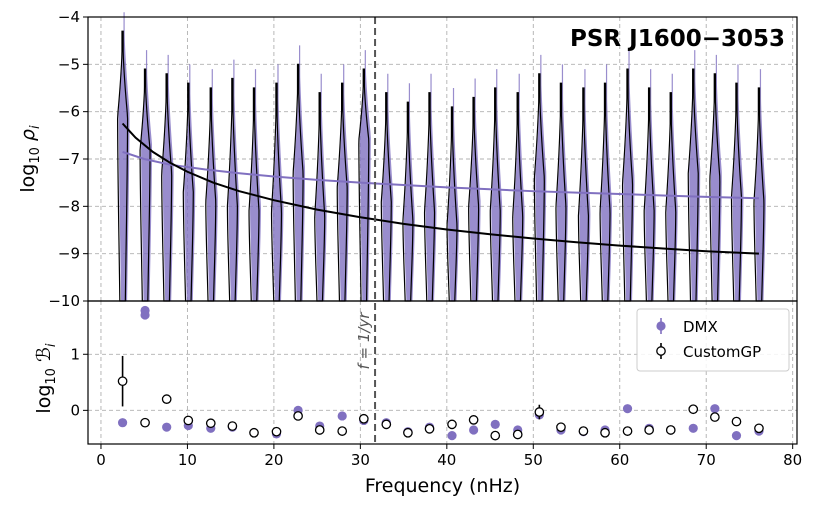 Image resolution: width=813 pixels, height=508 pixels. I want to click on legend-box, so click(713, 340).